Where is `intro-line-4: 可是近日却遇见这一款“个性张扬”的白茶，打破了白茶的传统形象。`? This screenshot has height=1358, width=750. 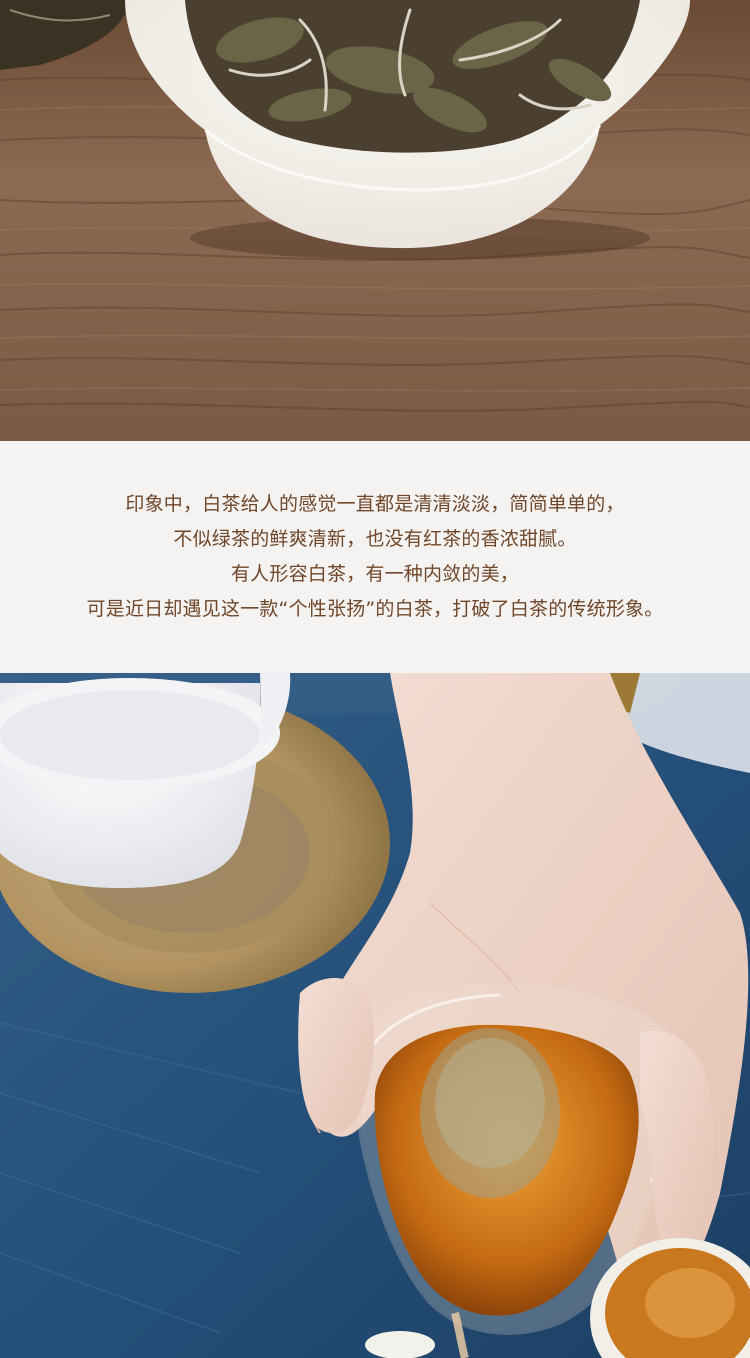
intro-line-4: 可是近日却遇见这一款“个性张扬”的白茶，打破了白茶的传统形象。 is located at coordinates (375, 609).